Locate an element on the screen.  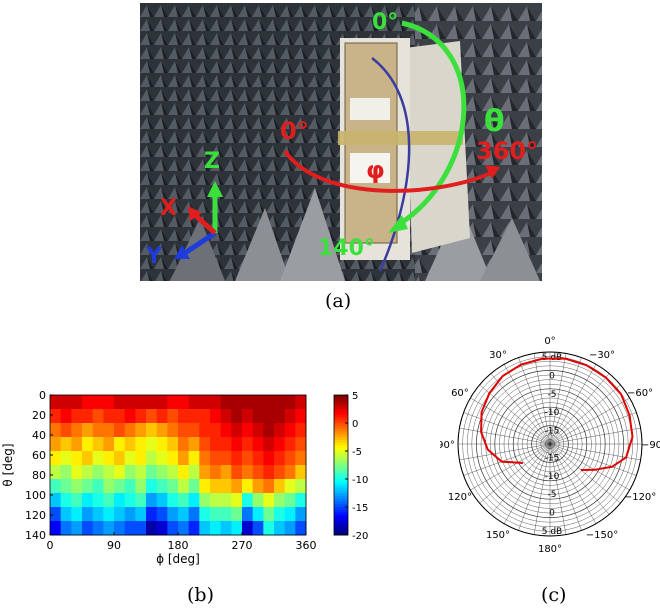
polar-radial-label: -5 is located at coordinates (552, 495).